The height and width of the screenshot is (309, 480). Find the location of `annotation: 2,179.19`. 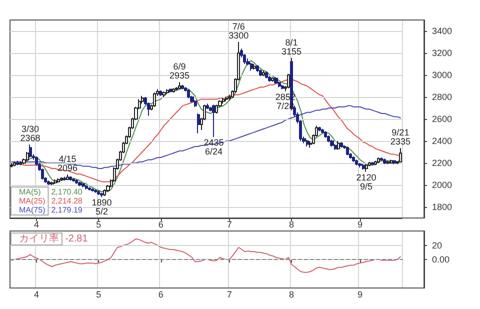

annotation: 2,179.19 is located at coordinates (67, 210).